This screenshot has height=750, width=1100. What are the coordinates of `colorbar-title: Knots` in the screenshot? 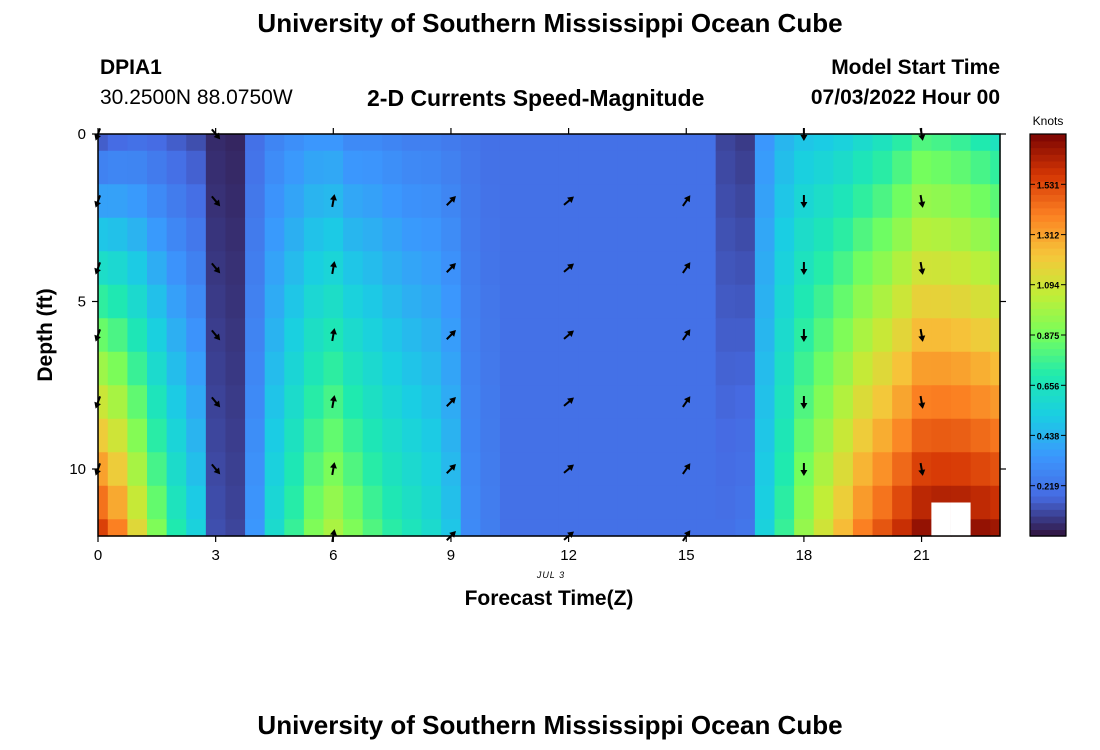 It's located at (1048, 121).